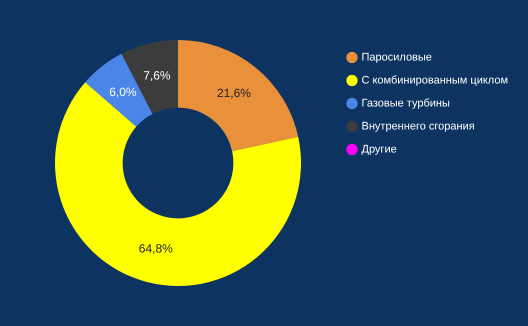 Image resolution: width=528 pixels, height=326 pixels. I want to click on legend-label: Другие, so click(379, 150).